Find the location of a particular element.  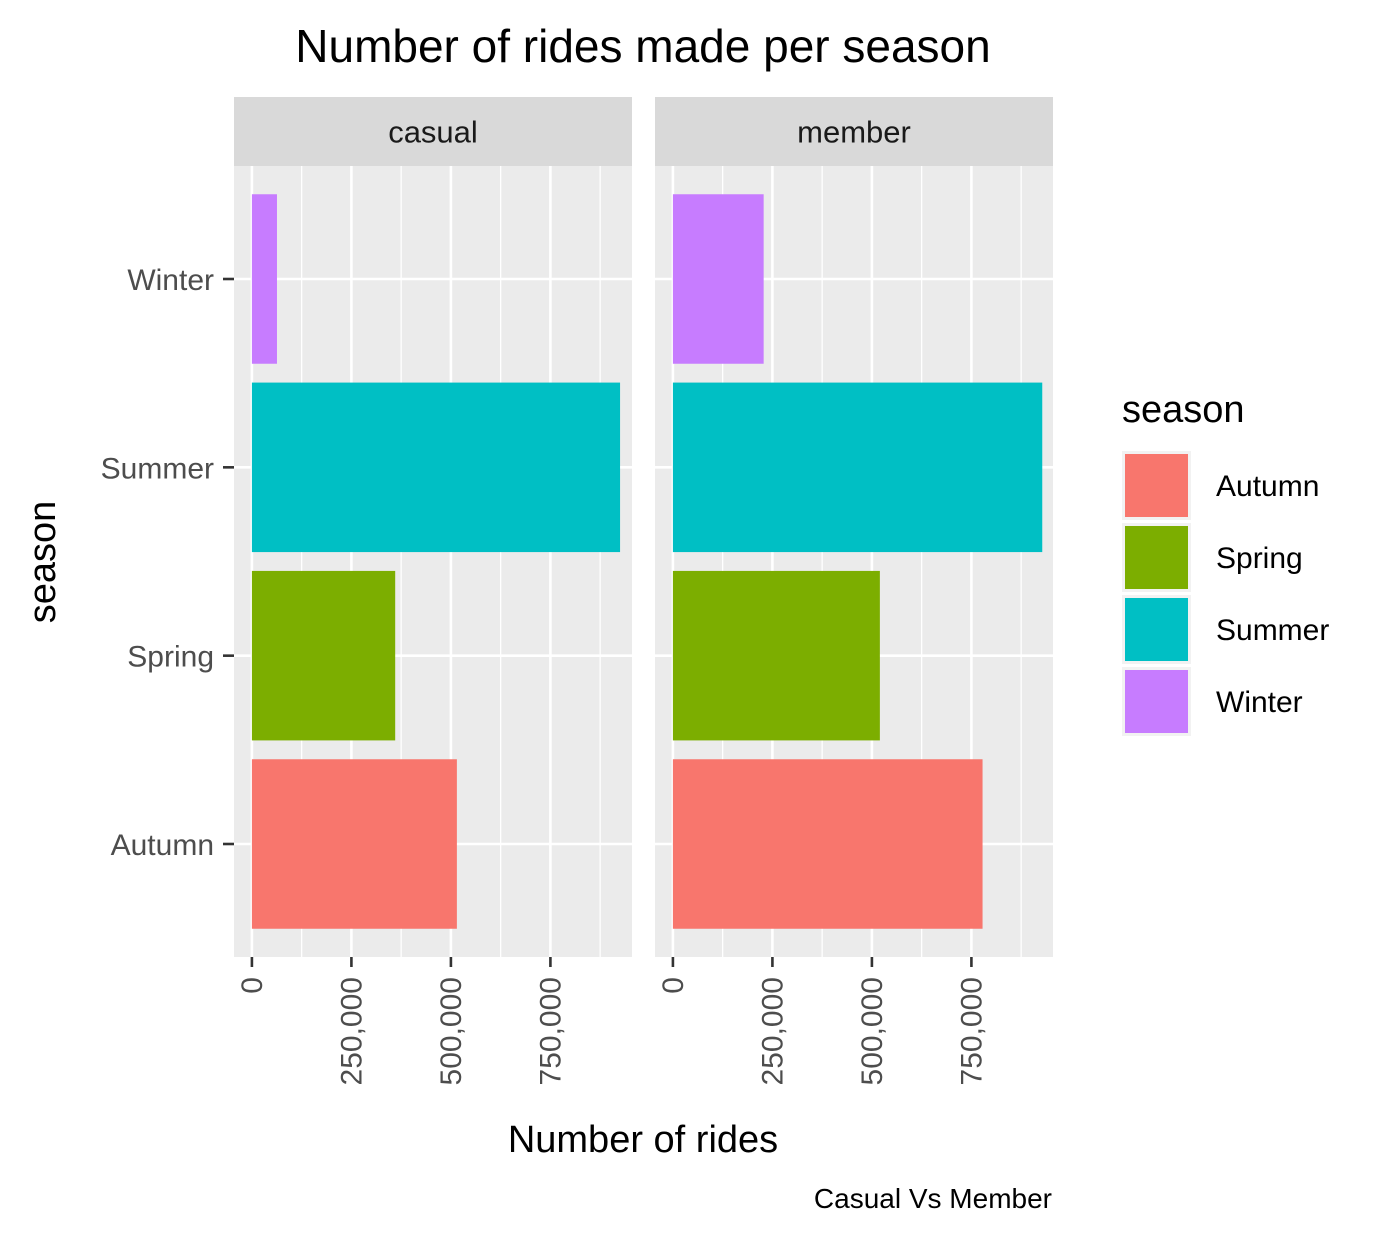

legend-label: Autumn is located at coordinates (1267, 486).